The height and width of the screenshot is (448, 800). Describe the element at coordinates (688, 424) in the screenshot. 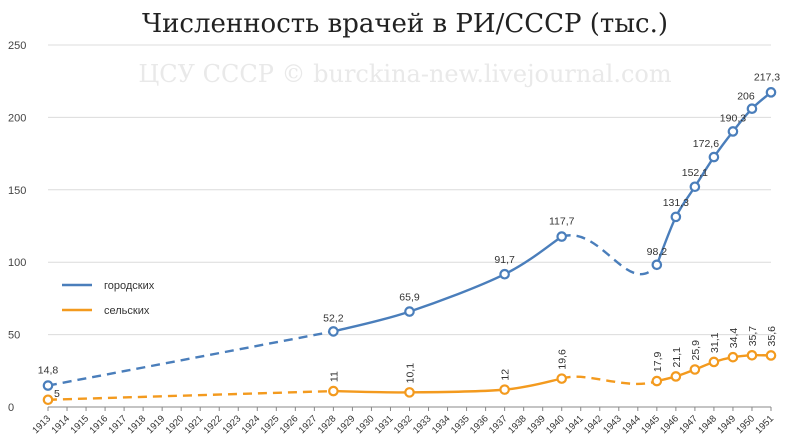

I see `x-tick-label: 1947` at that location.